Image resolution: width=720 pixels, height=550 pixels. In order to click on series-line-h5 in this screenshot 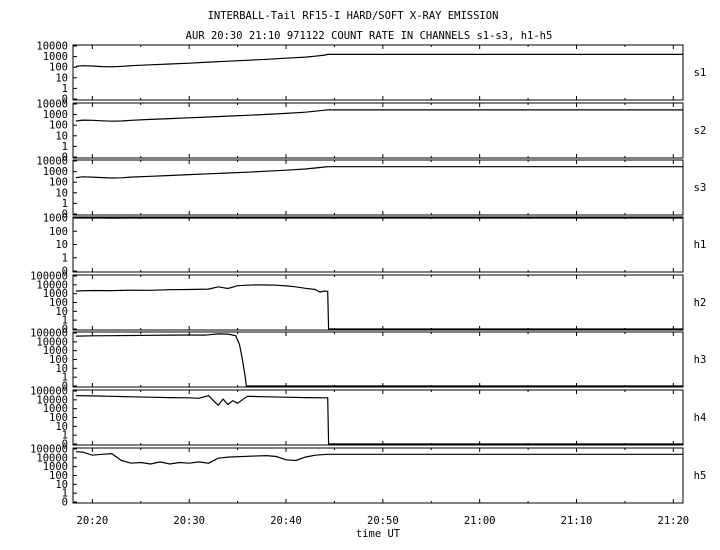, I will do `click(379, 458)`.